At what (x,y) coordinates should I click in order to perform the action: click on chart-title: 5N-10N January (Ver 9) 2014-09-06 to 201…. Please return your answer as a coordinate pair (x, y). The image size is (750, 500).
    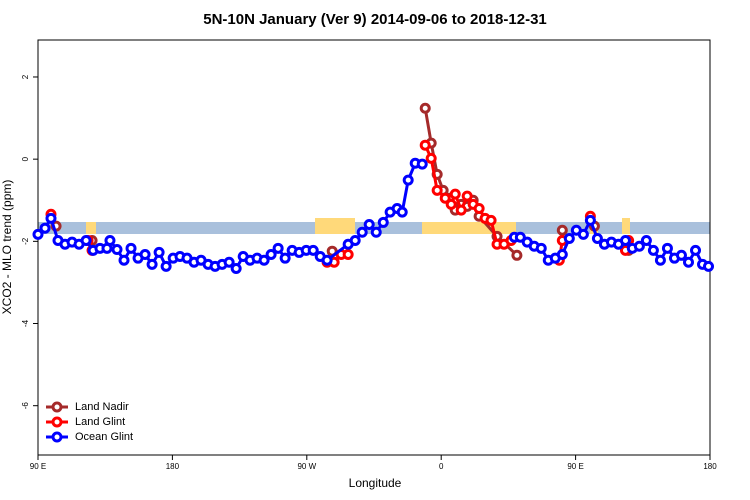
    Looking at the image, I should click on (375, 19).